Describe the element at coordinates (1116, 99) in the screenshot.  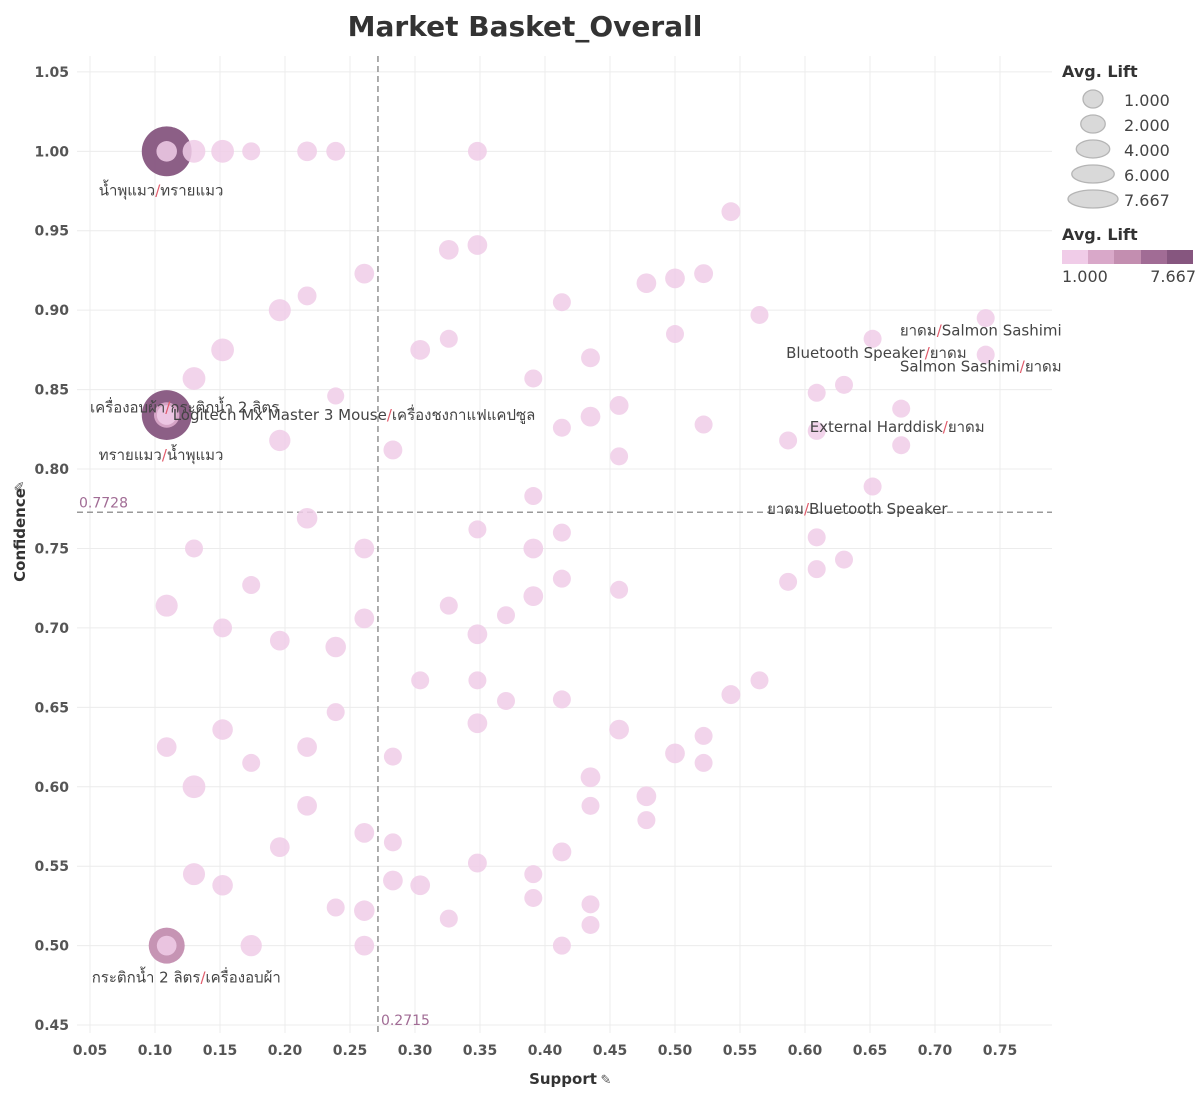
I see `size-legend-item: 1.000` at that location.